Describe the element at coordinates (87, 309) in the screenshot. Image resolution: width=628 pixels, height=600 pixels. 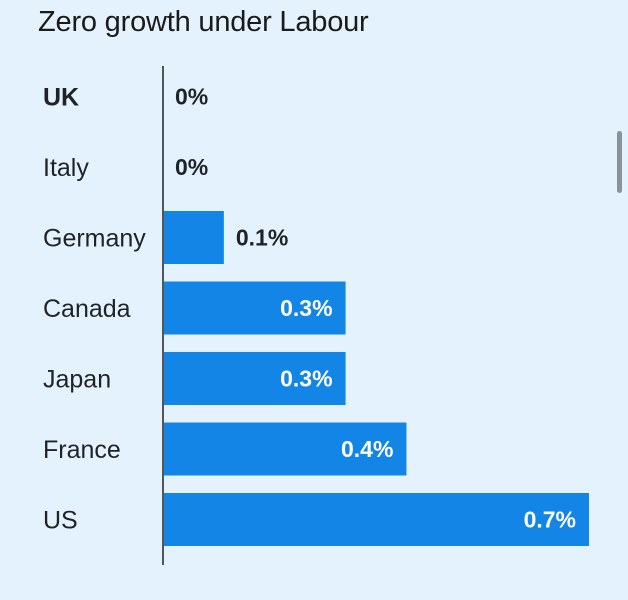
I see `category-label-canada: Canada` at that location.